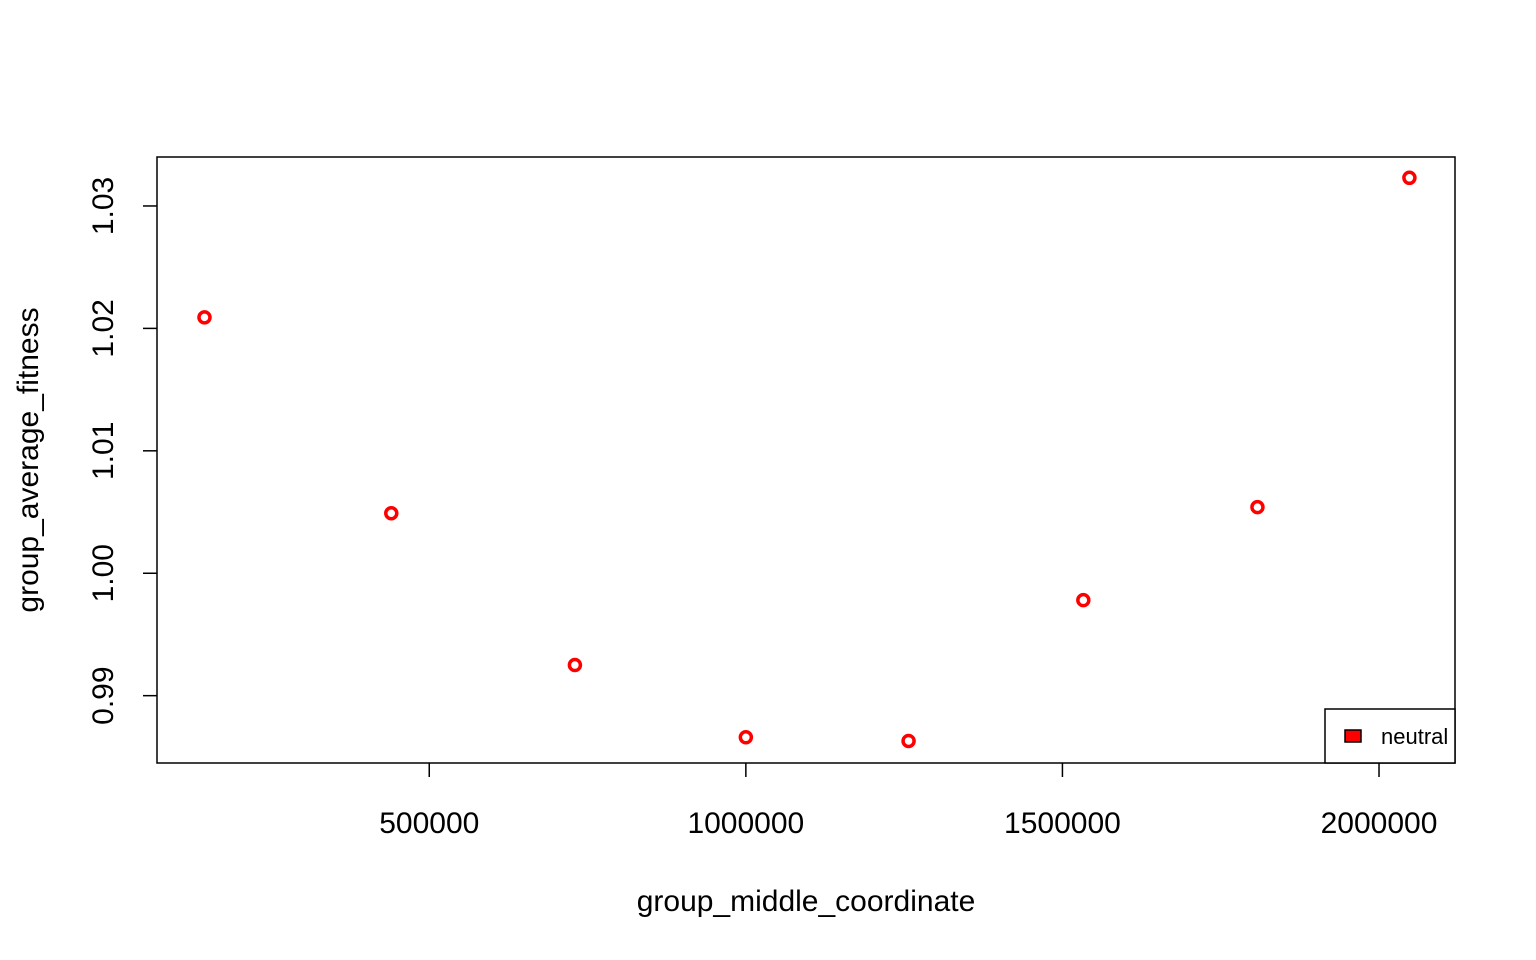 Image resolution: width=1536 pixels, height=960 pixels. Describe the element at coordinates (1379, 823) in the screenshot. I see `x-tick-label: 2000000` at that location.